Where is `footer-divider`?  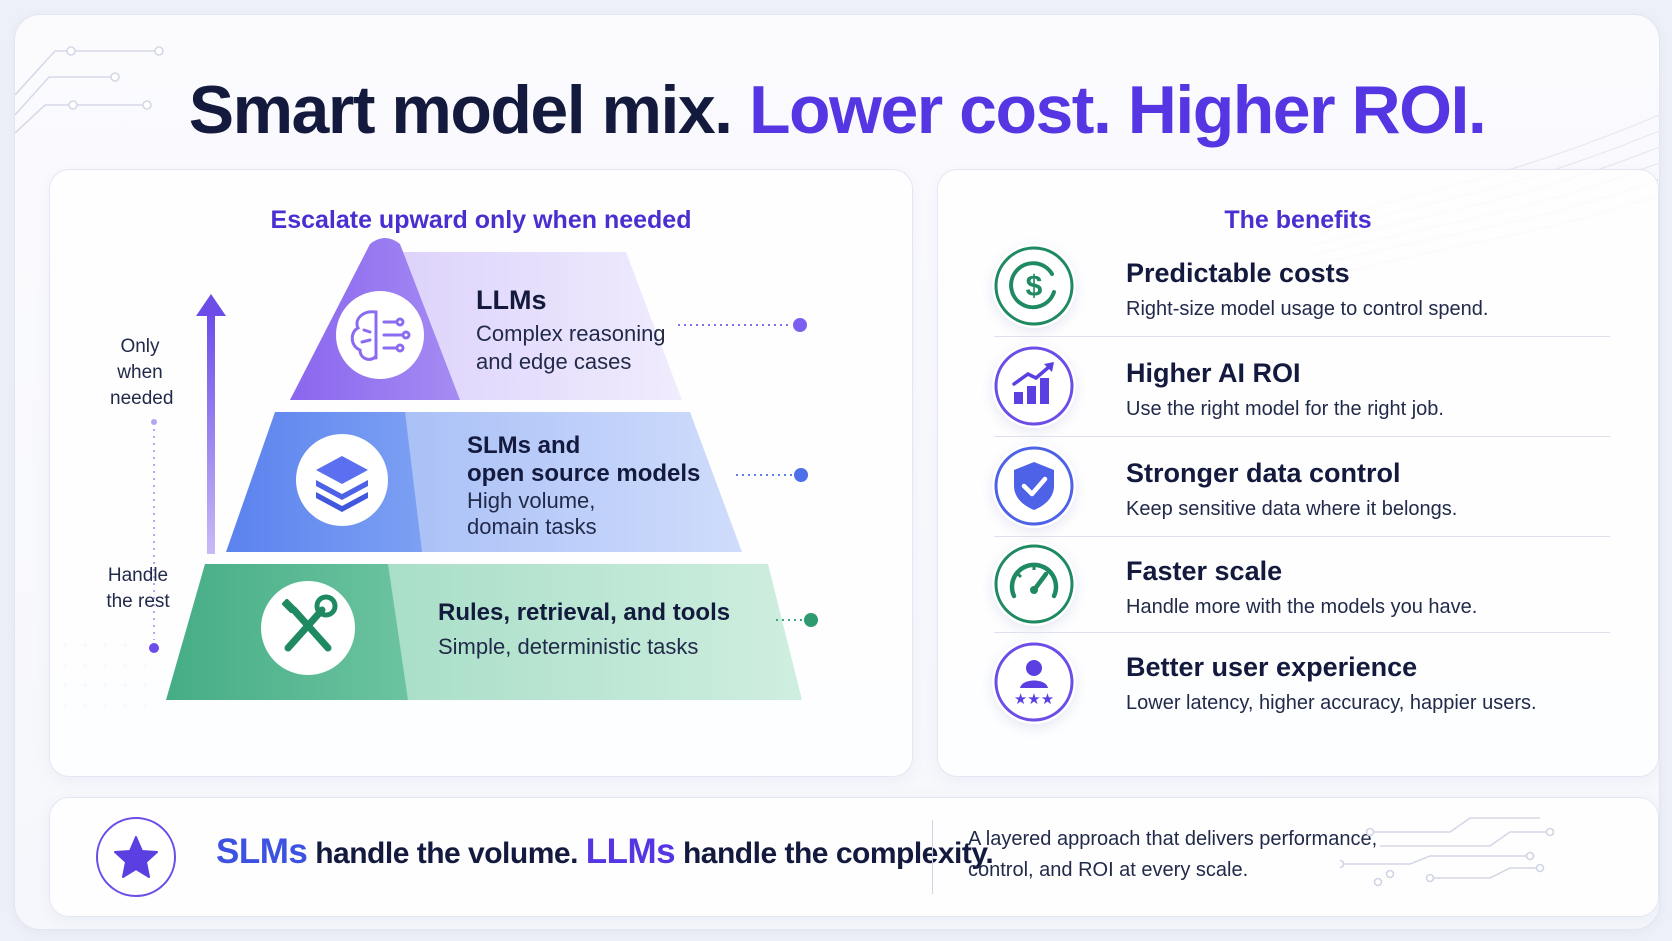
footer-divider is located at coordinates (932, 857).